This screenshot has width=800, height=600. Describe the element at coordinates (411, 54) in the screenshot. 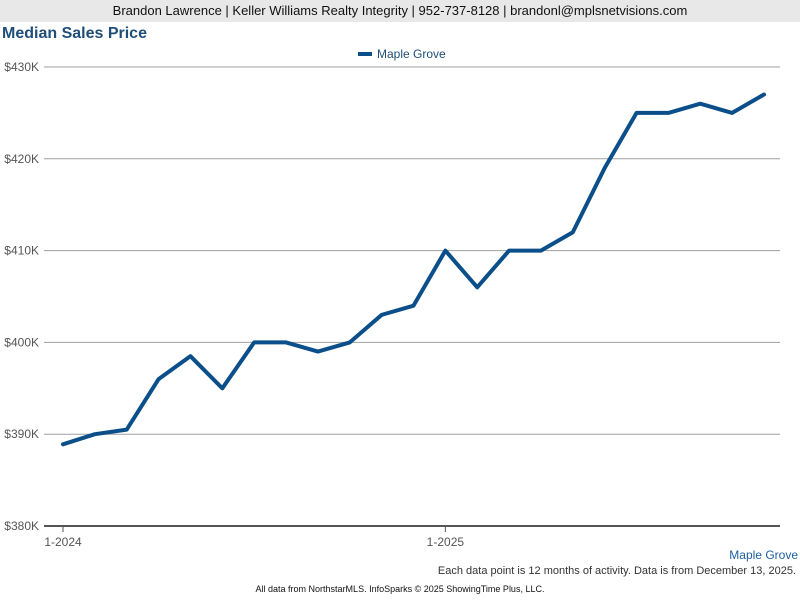

I see `legend-label: Maple Grove` at that location.